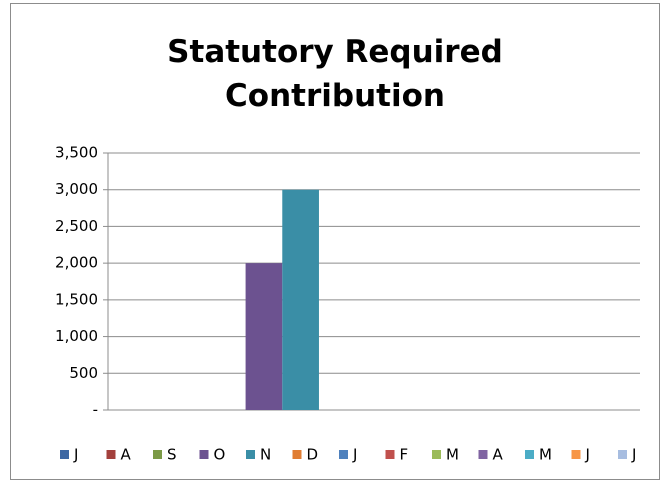 The image size is (670, 485). I want to click on y-tick-label: 2,500, so click(76, 226).